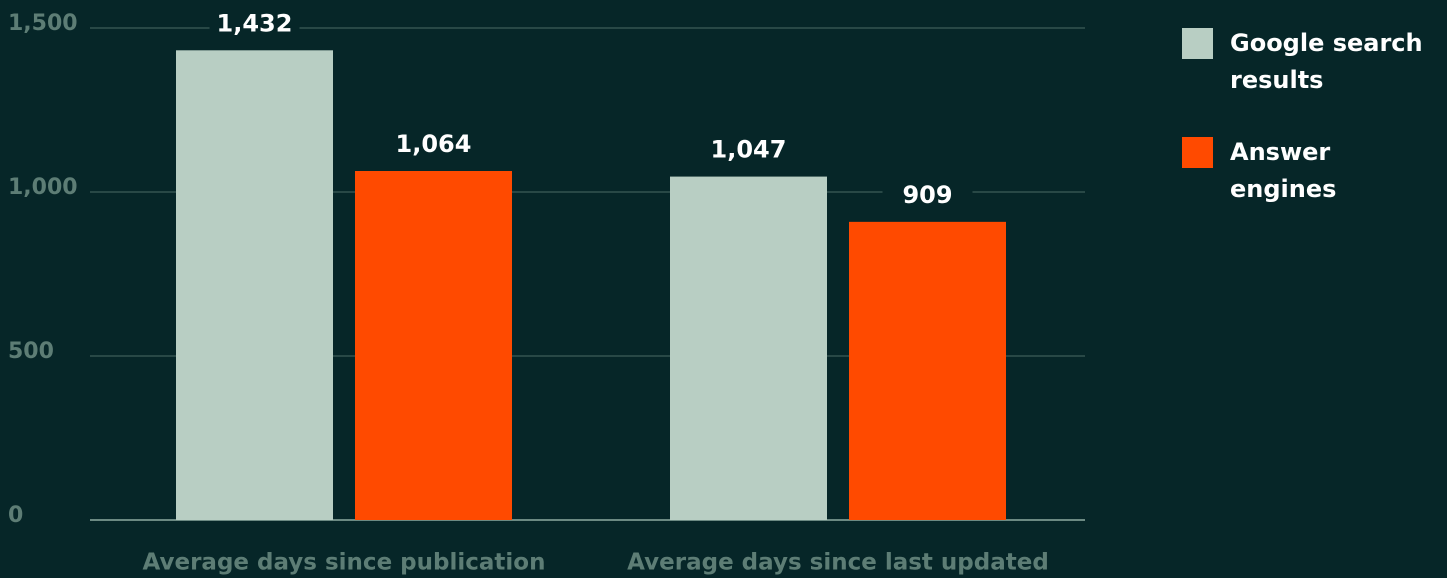 The image size is (1447, 578). I want to click on y-tick-label: 0, so click(15, 515).